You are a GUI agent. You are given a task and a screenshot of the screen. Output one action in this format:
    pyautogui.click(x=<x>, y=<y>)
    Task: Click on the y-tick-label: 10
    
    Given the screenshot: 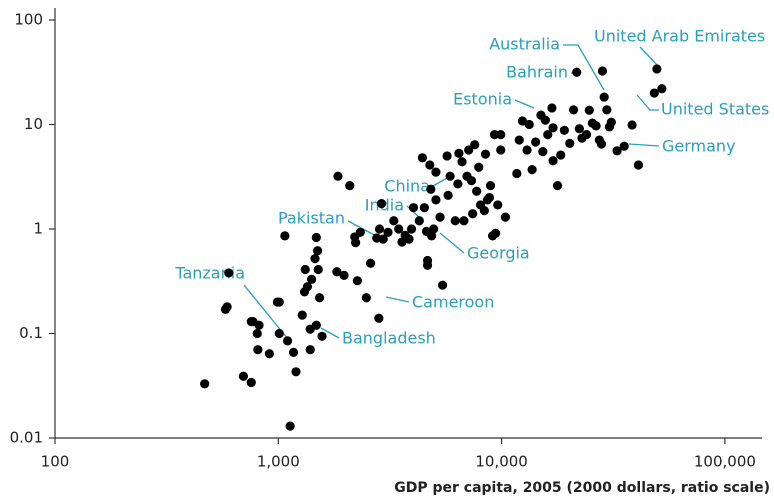 What is the action you would take?
    pyautogui.click(x=33, y=124)
    